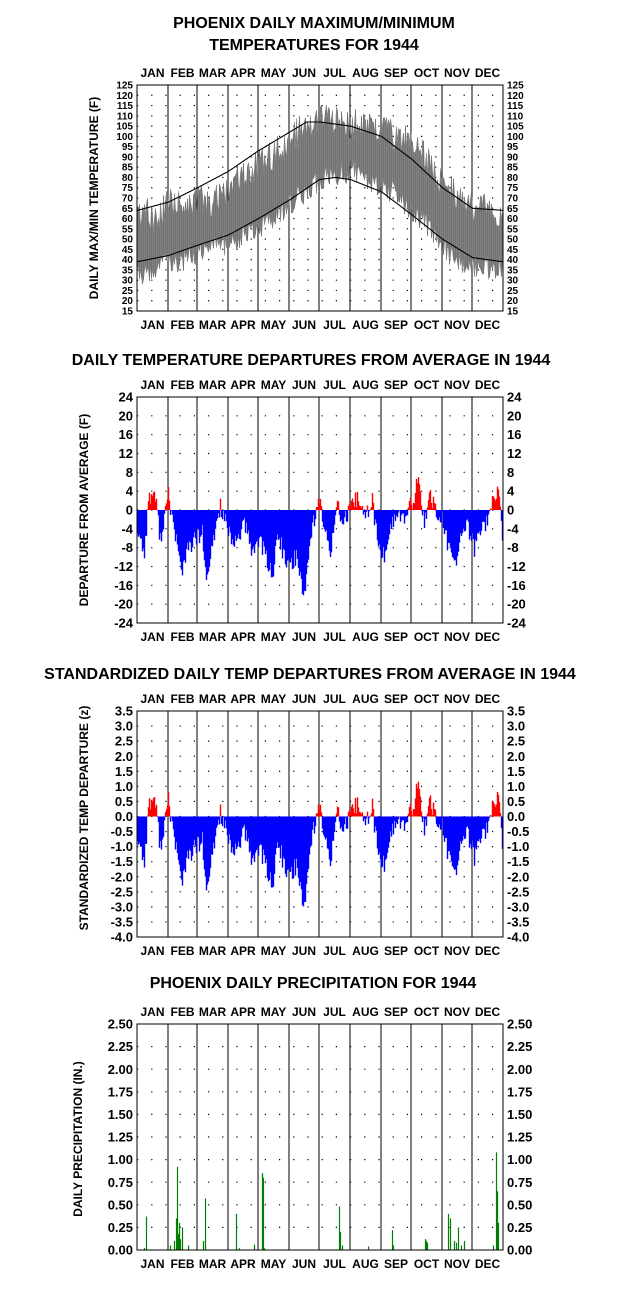 This screenshot has height=1306, width=630. What do you see at coordinates (365, 637) in the screenshot?
I see `month-label-aug-bottom: AUG` at bounding box center [365, 637].